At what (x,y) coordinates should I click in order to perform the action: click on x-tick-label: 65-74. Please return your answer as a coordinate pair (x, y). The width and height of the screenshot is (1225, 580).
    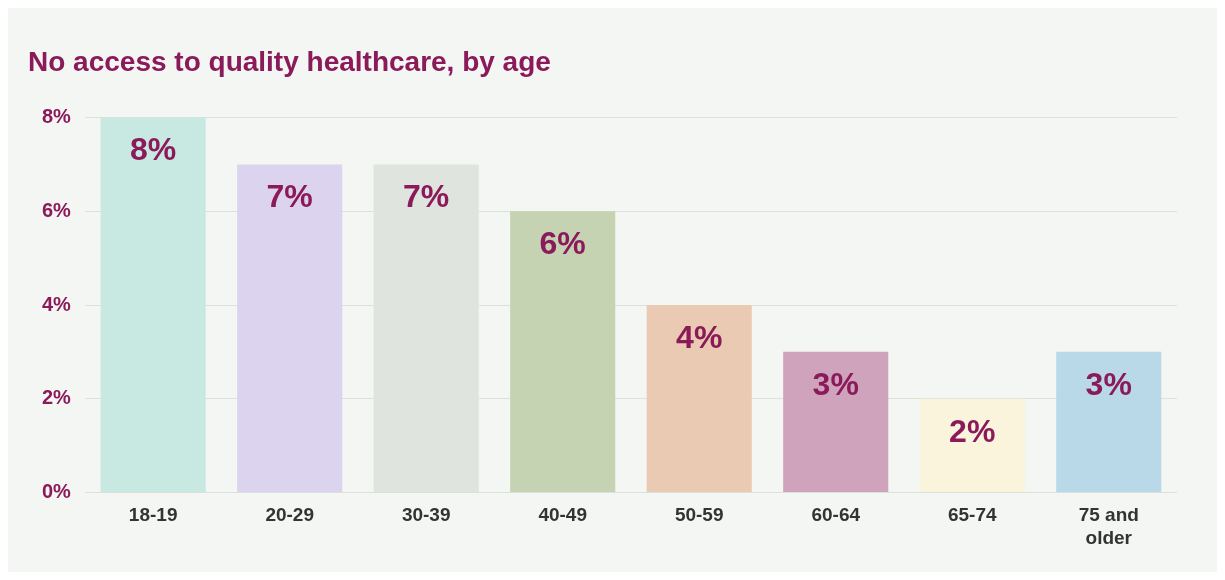
    Looking at the image, I should click on (972, 515).